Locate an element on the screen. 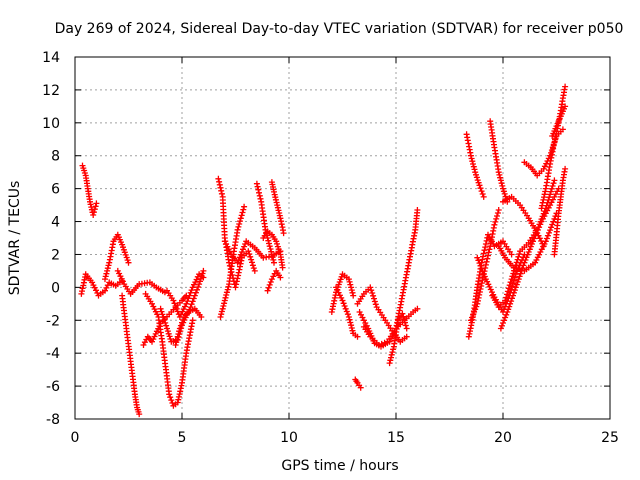  series-arc-j is located at coordinates (188, 326).